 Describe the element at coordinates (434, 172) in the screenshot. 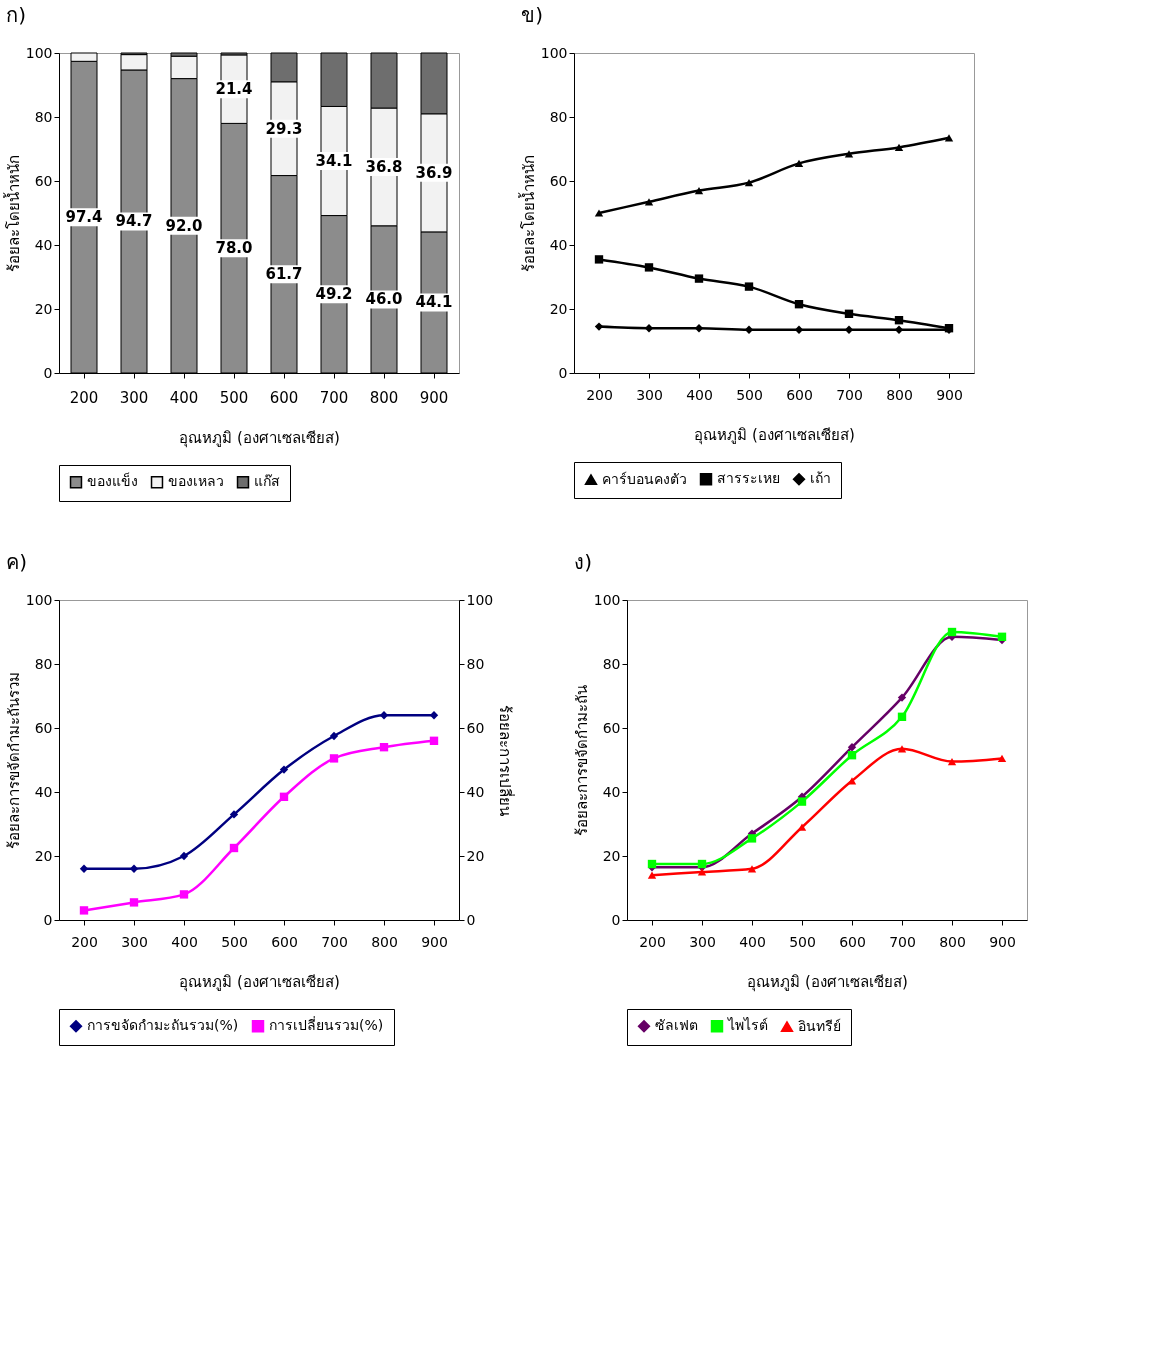

I see `data-label: 36.9` at that location.